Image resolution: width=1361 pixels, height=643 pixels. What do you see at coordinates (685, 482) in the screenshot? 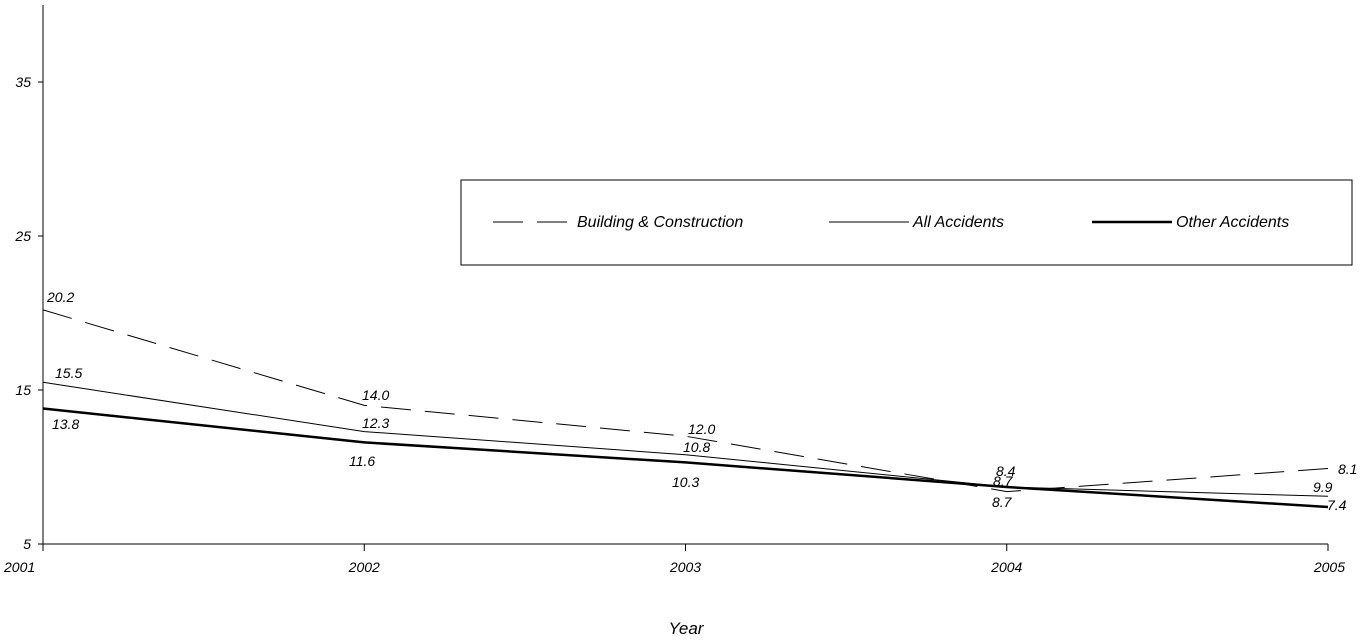
I see `data-label: 10.3` at bounding box center [685, 482].